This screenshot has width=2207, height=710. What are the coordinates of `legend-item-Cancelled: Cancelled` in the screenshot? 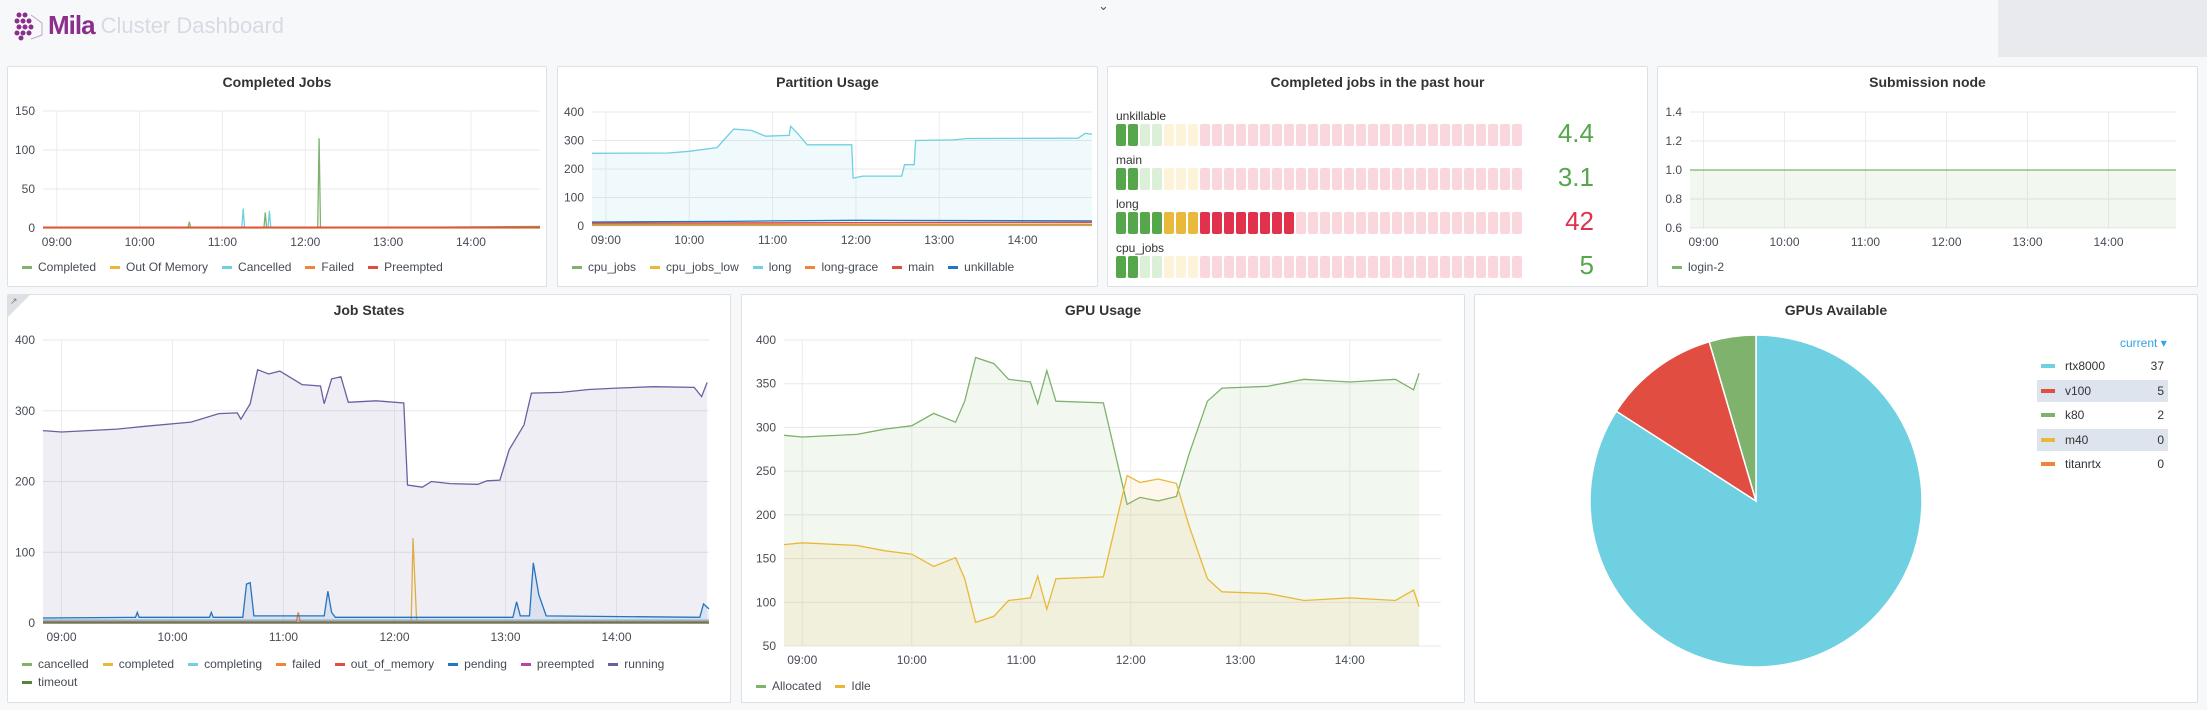 It's located at (256, 267).